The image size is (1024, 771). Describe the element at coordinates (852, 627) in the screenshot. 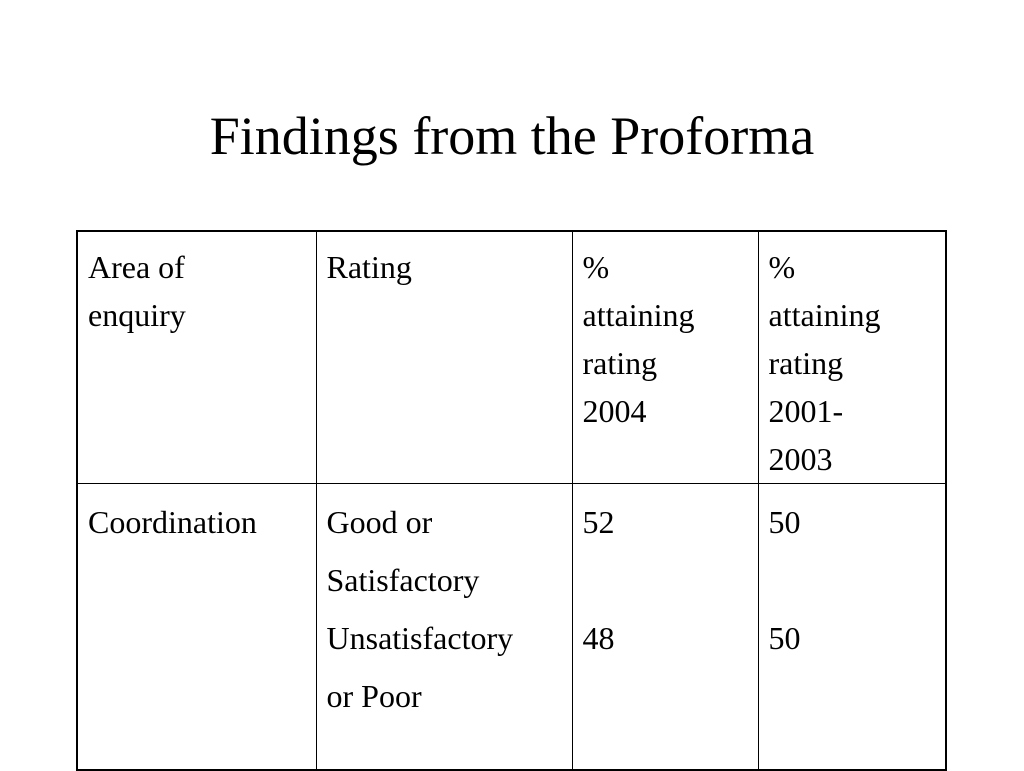

I see `cell-pct-2001-2003: 50 50` at that location.